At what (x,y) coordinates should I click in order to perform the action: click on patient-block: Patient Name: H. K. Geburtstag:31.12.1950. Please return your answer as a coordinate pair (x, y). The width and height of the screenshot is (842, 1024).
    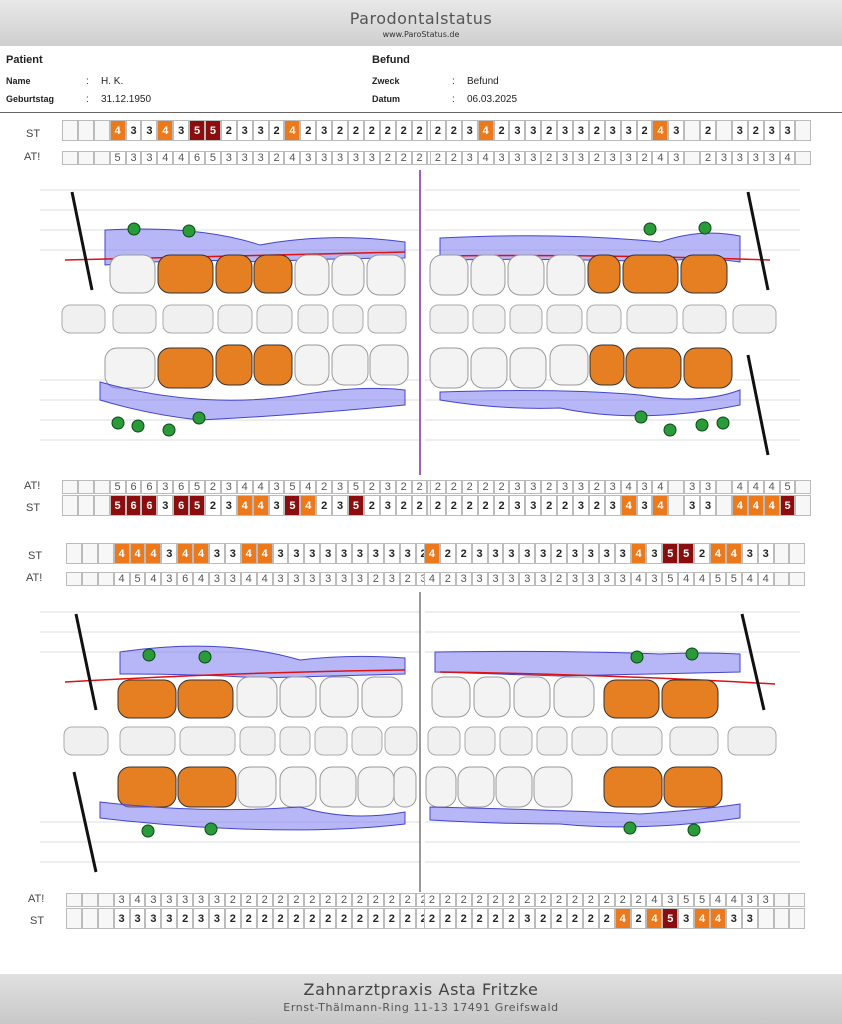
    Looking at the image, I should click on (78, 81).